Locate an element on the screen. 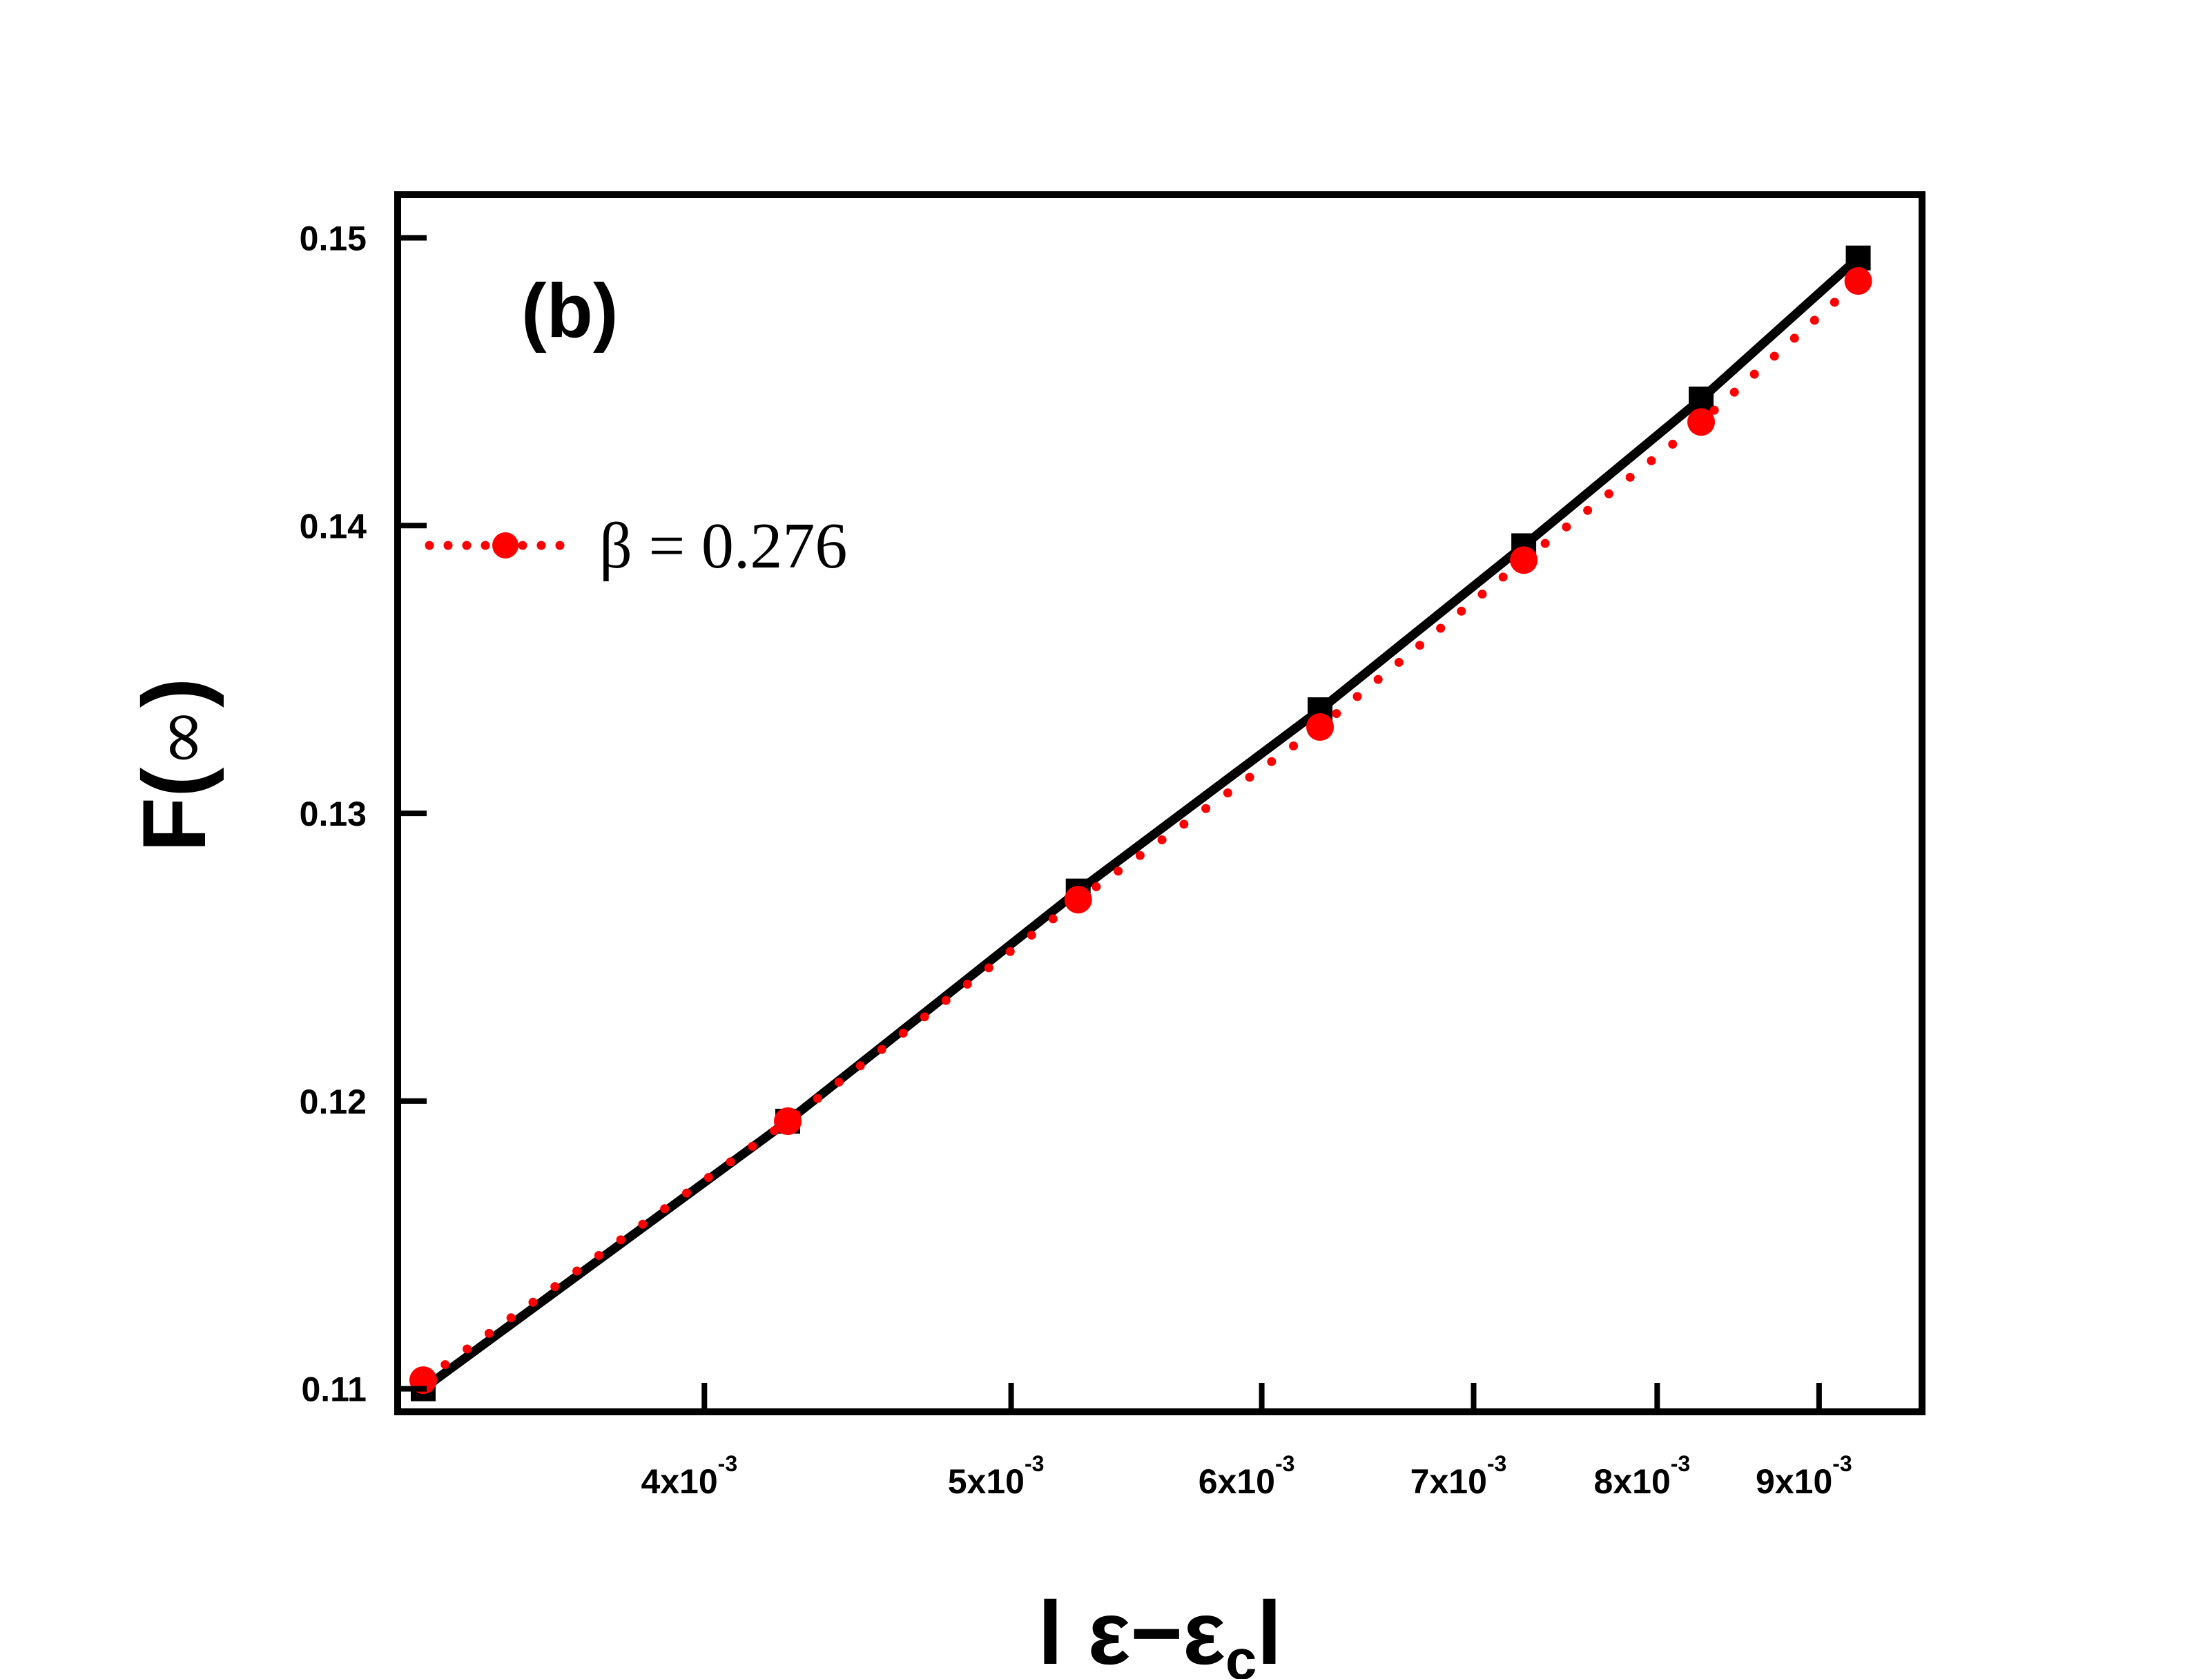 The width and height of the screenshot is (2212, 1679). y-tick-label: 0.13 is located at coordinates (333, 814).